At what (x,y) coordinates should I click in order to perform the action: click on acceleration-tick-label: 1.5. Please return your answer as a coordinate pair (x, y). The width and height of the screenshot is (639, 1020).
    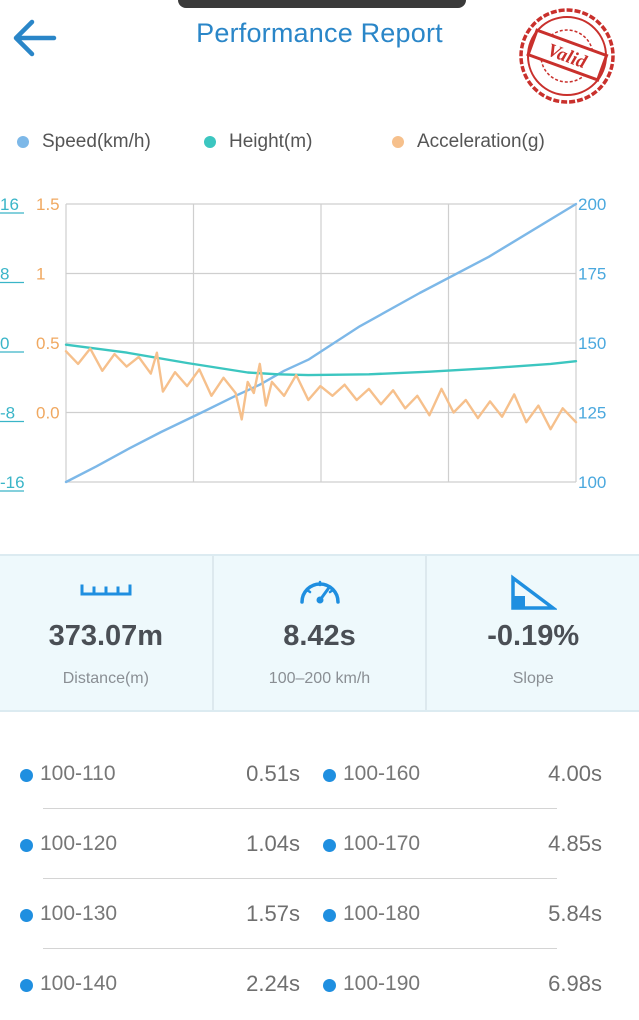
    Looking at the image, I should click on (48, 204).